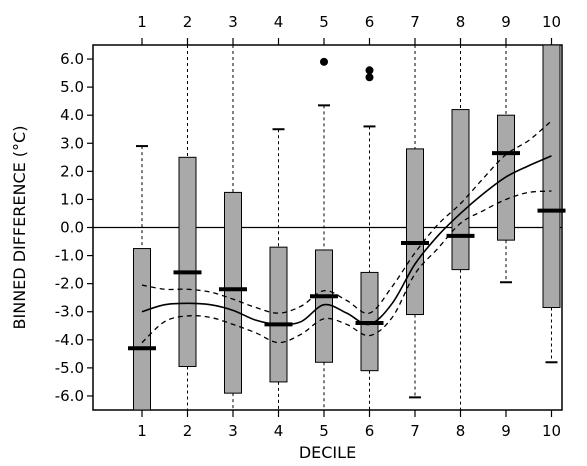 Image resolution: width=587 pixels, height=466 pixels. What do you see at coordinates (142, 431) in the screenshot?
I see `x-tick-label-bottom: 1` at bounding box center [142, 431].